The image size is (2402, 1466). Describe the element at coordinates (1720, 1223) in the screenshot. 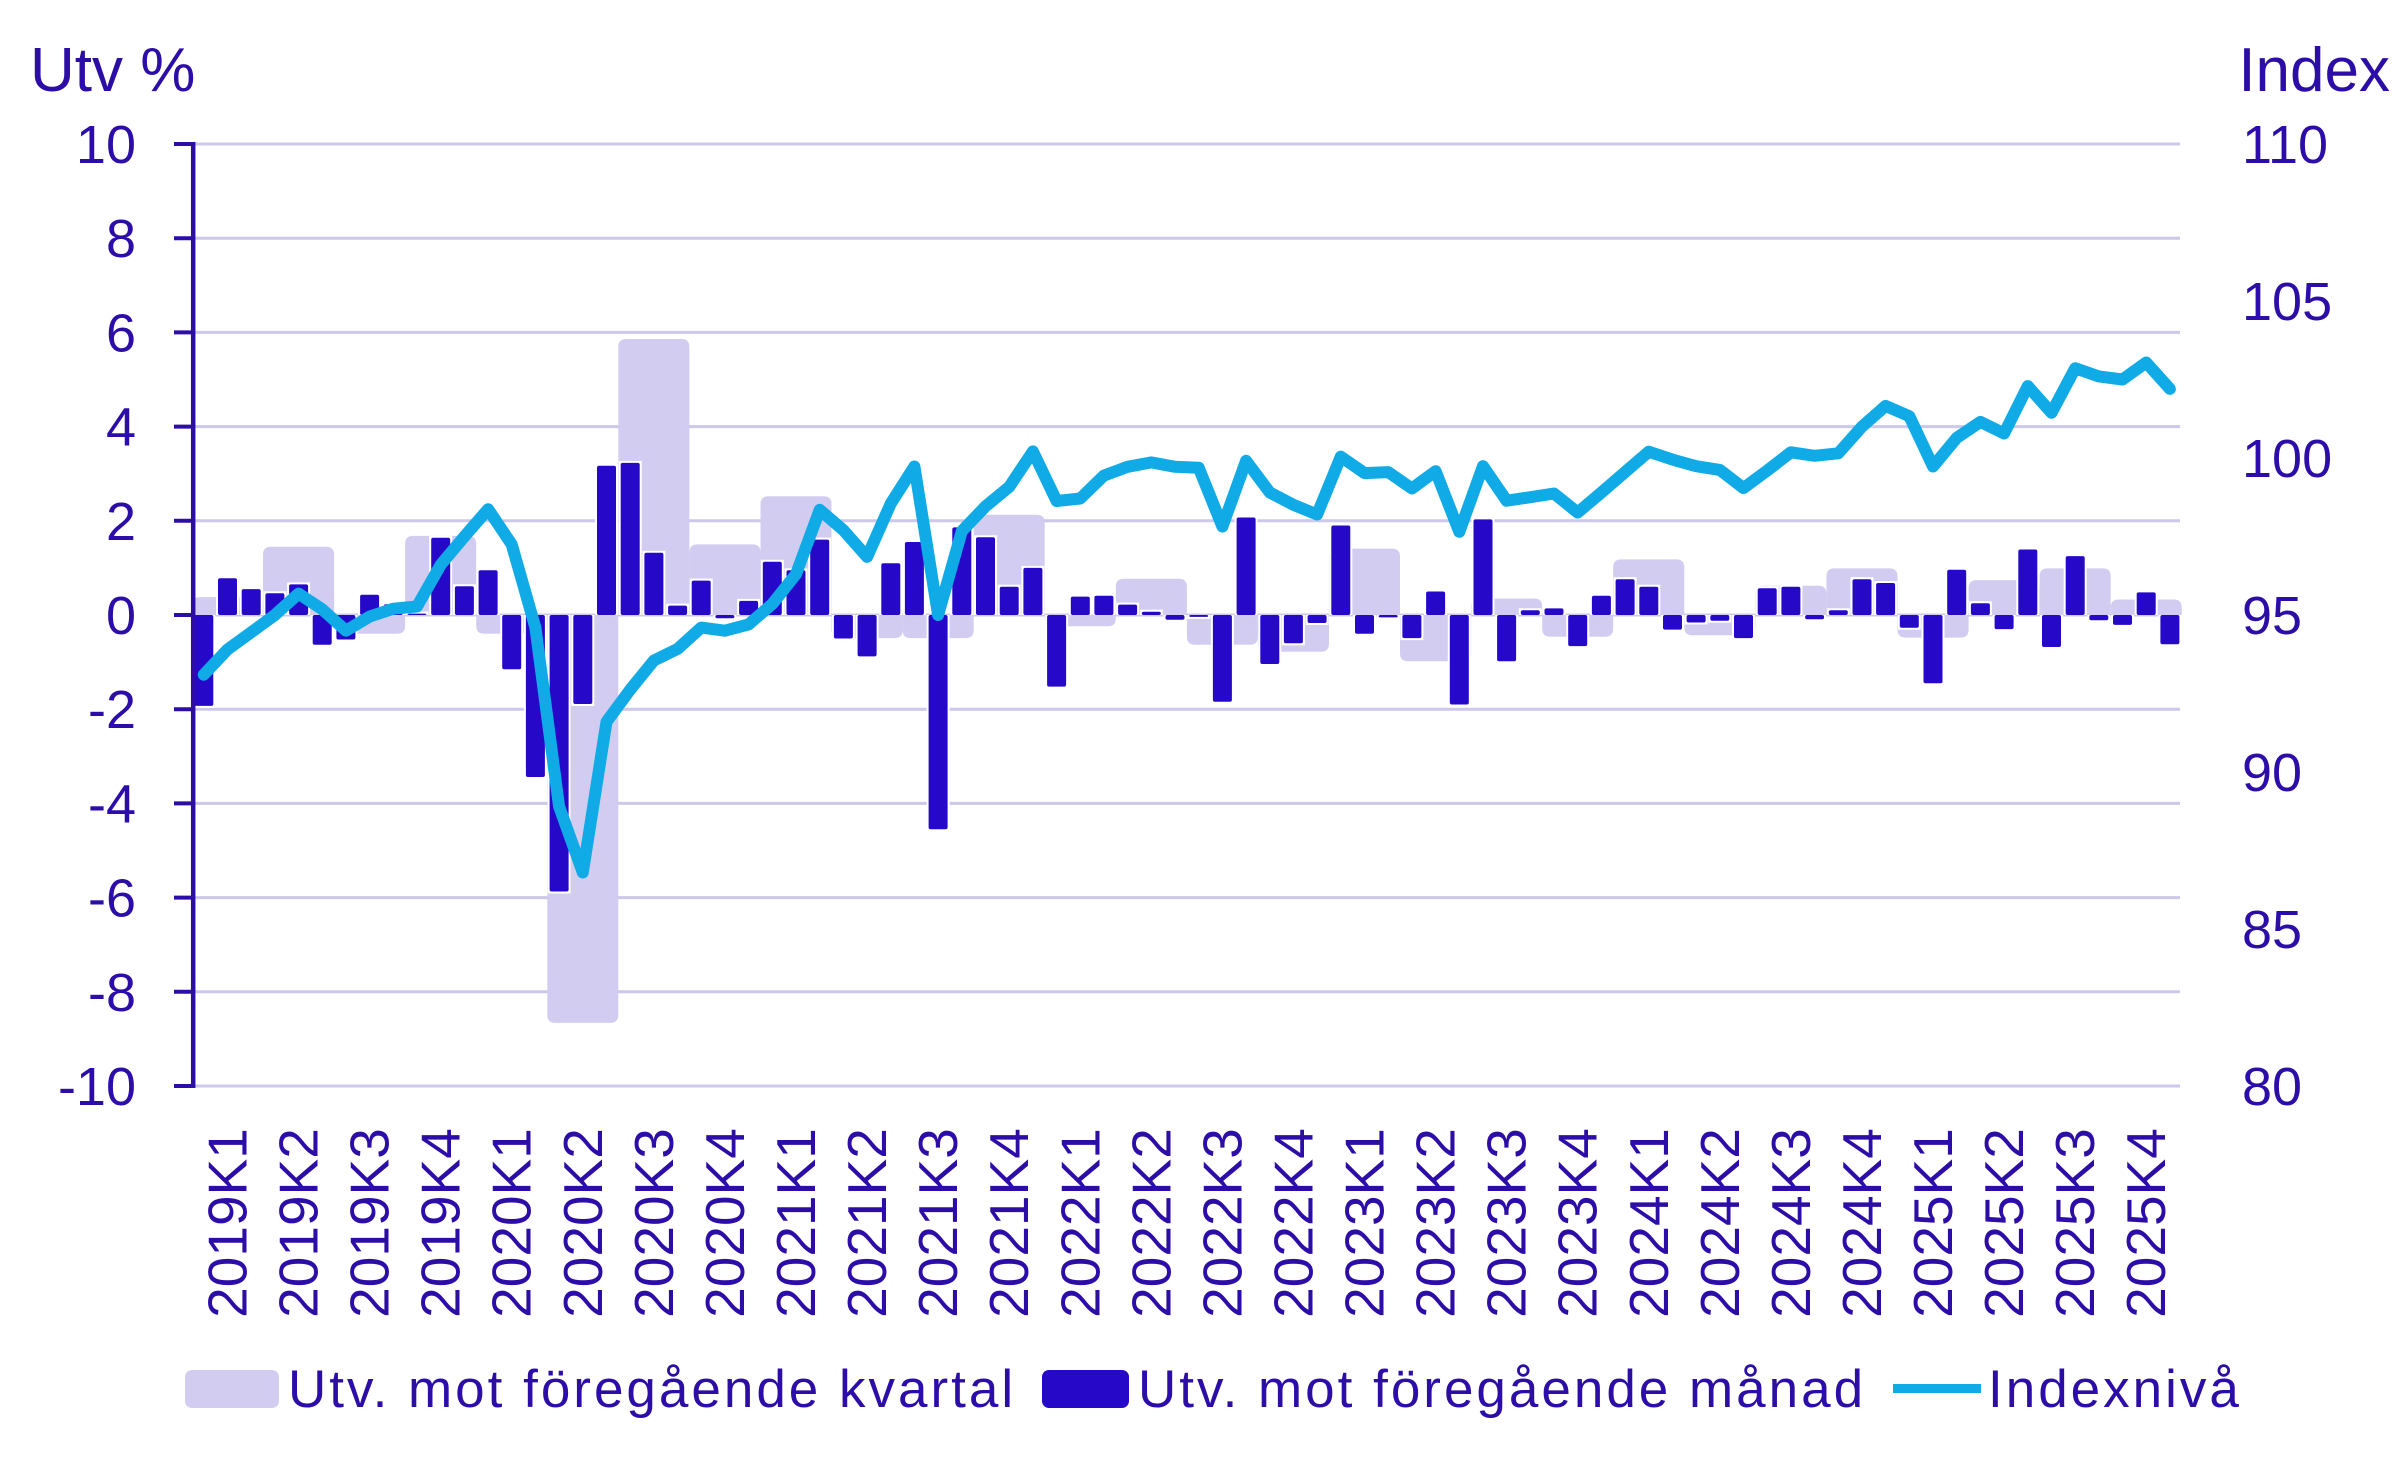

I see `svg-text: 2024K2` at that location.